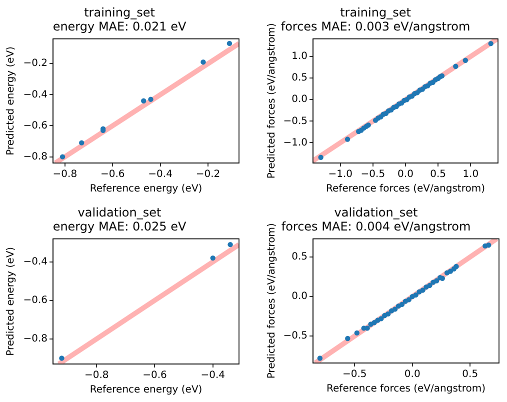  What do you see at coordinates (119, 227) in the screenshot?
I see `chart-subtitle: energy MAE: 0.025 eV` at bounding box center [119, 227].